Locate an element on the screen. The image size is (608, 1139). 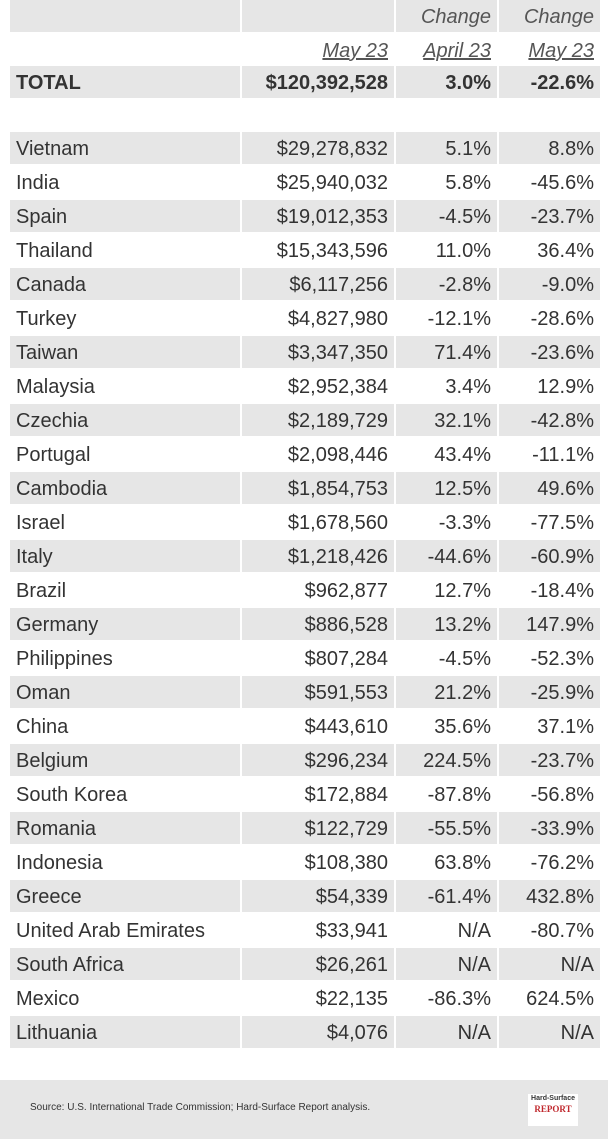
table-cell: Malaysia is located at coordinates (55, 387).